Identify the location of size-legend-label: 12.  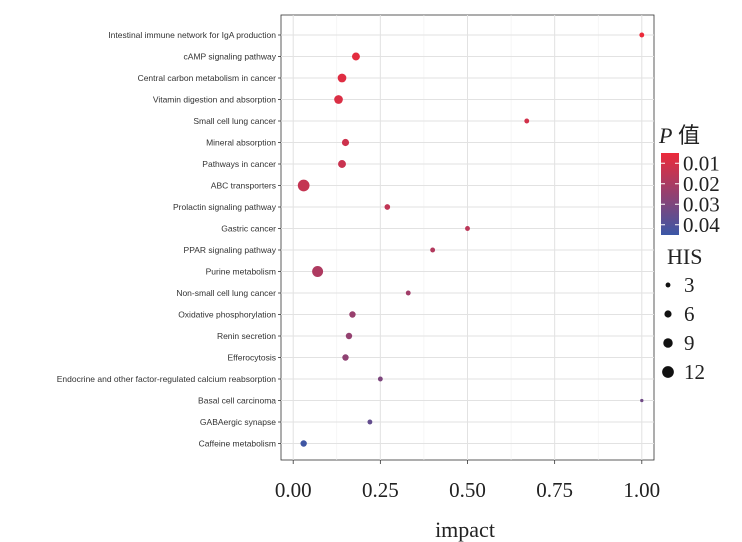
(694, 372).